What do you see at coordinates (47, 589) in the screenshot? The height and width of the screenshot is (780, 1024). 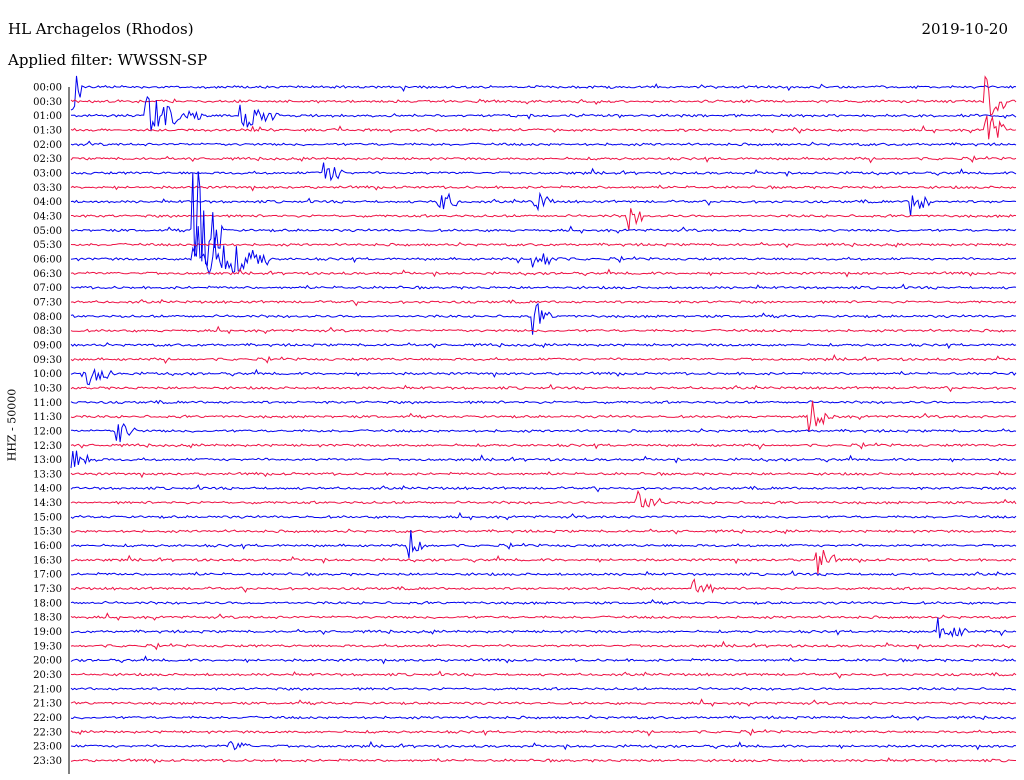 I see `row-label: 17:30` at bounding box center [47, 589].